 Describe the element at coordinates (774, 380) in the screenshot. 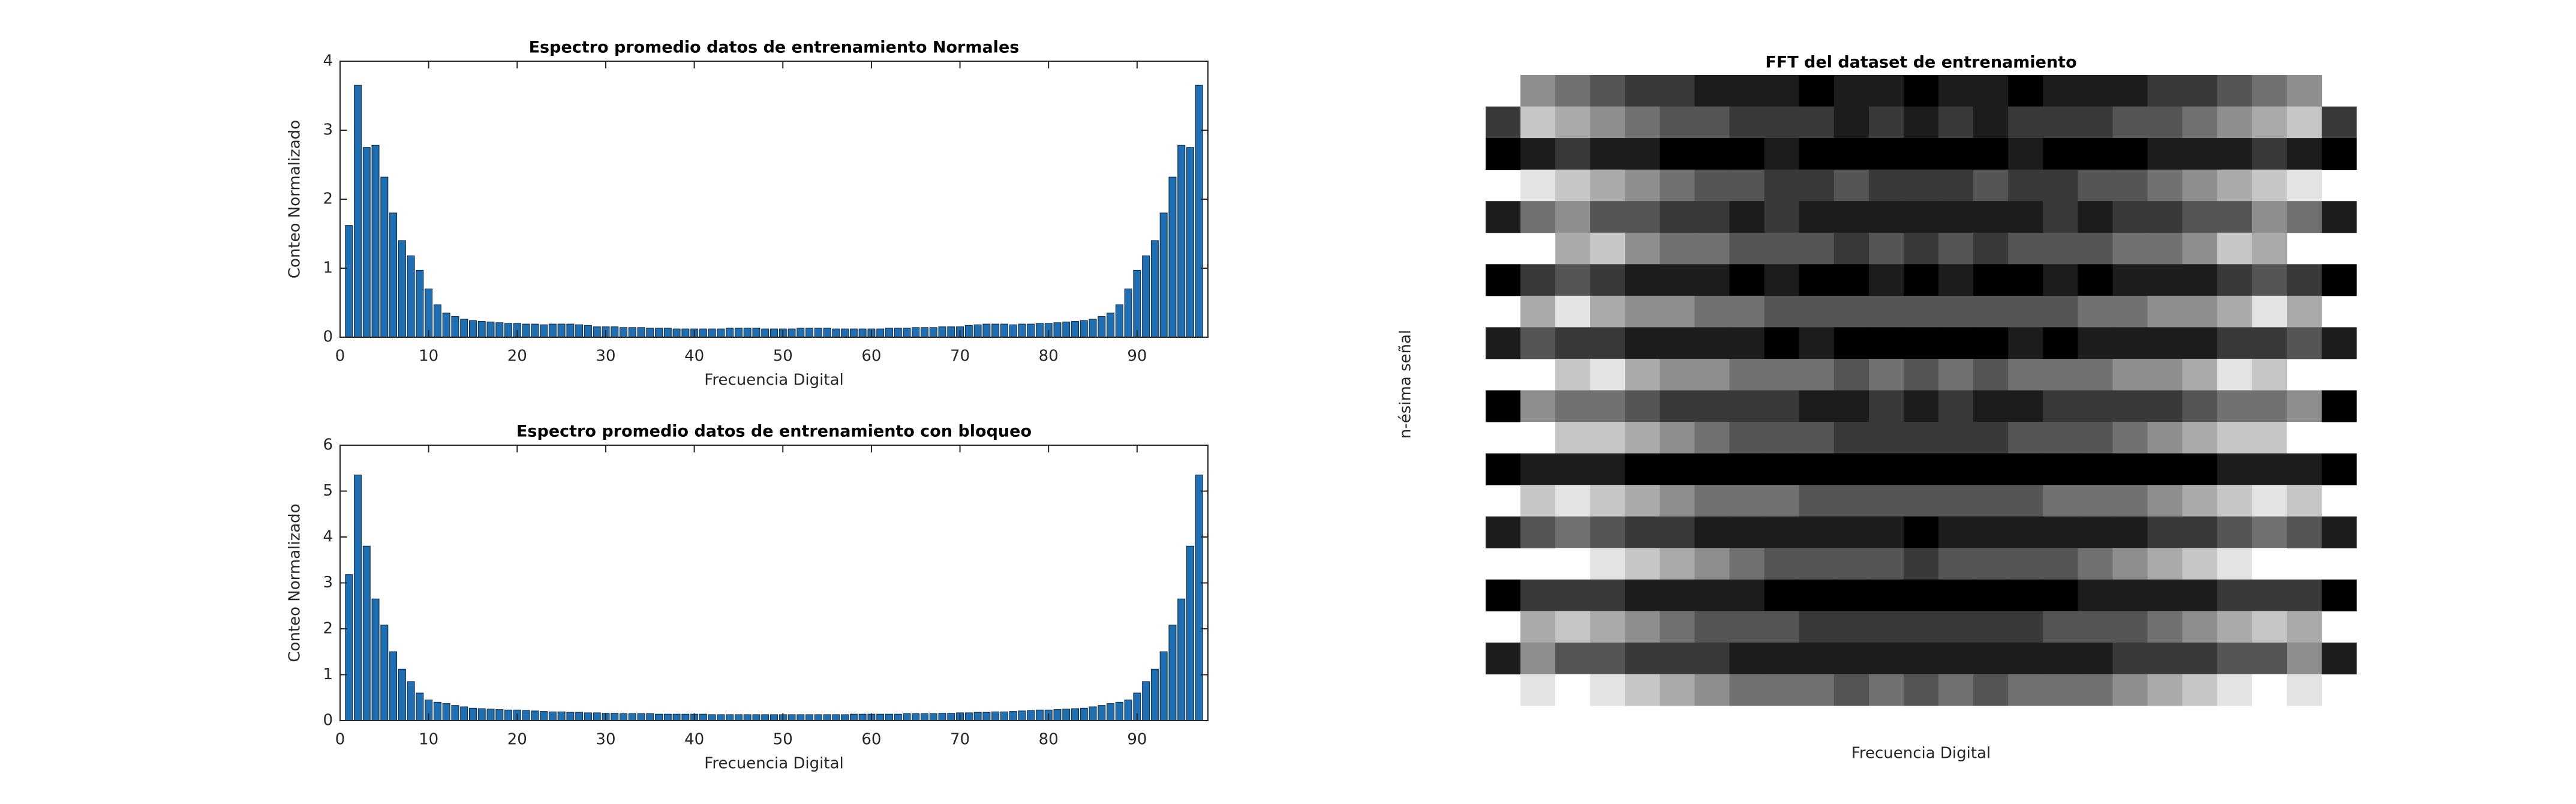

I see `x-axis-label: Frecuencia Digital` at that location.